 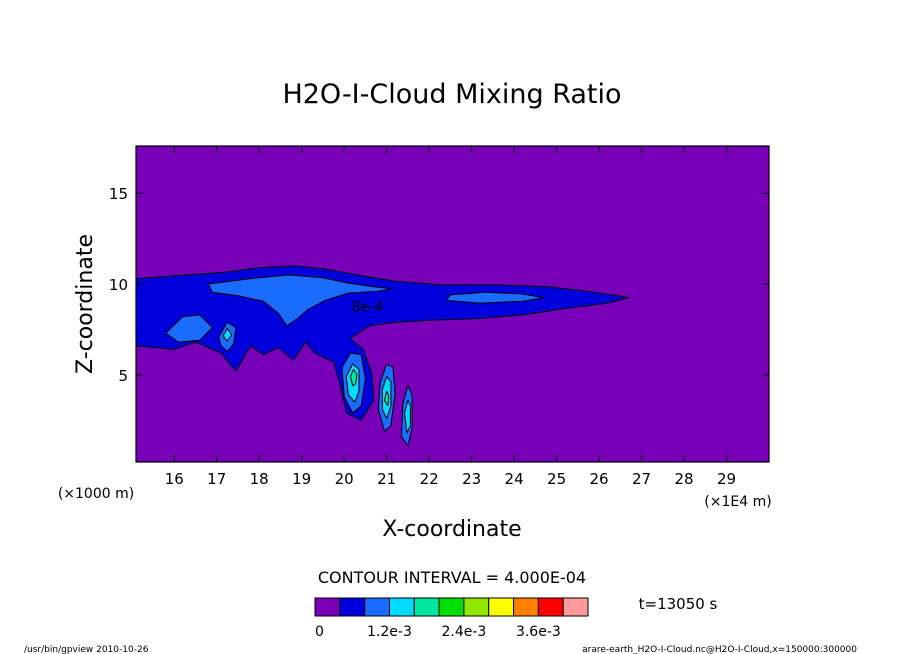 I want to click on chart-title: H2O-I-Cloud Mixing Ratio, so click(x=451, y=94).